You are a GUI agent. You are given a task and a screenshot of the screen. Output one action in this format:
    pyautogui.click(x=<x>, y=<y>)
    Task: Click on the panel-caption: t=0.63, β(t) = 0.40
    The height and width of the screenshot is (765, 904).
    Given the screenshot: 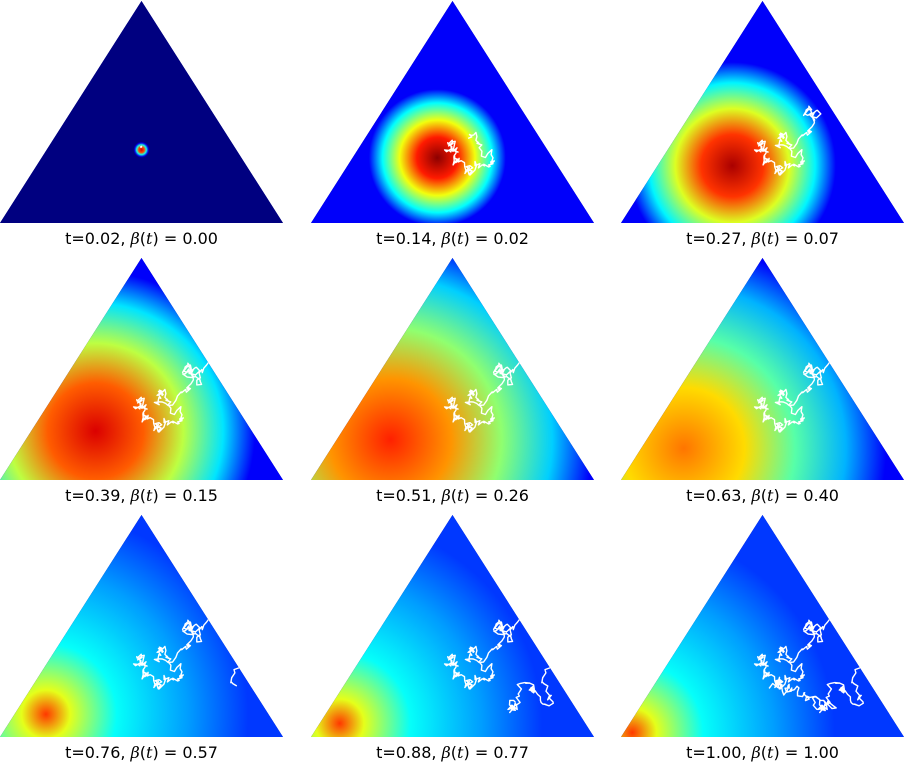 What is the action you would take?
    pyautogui.click(x=762, y=495)
    